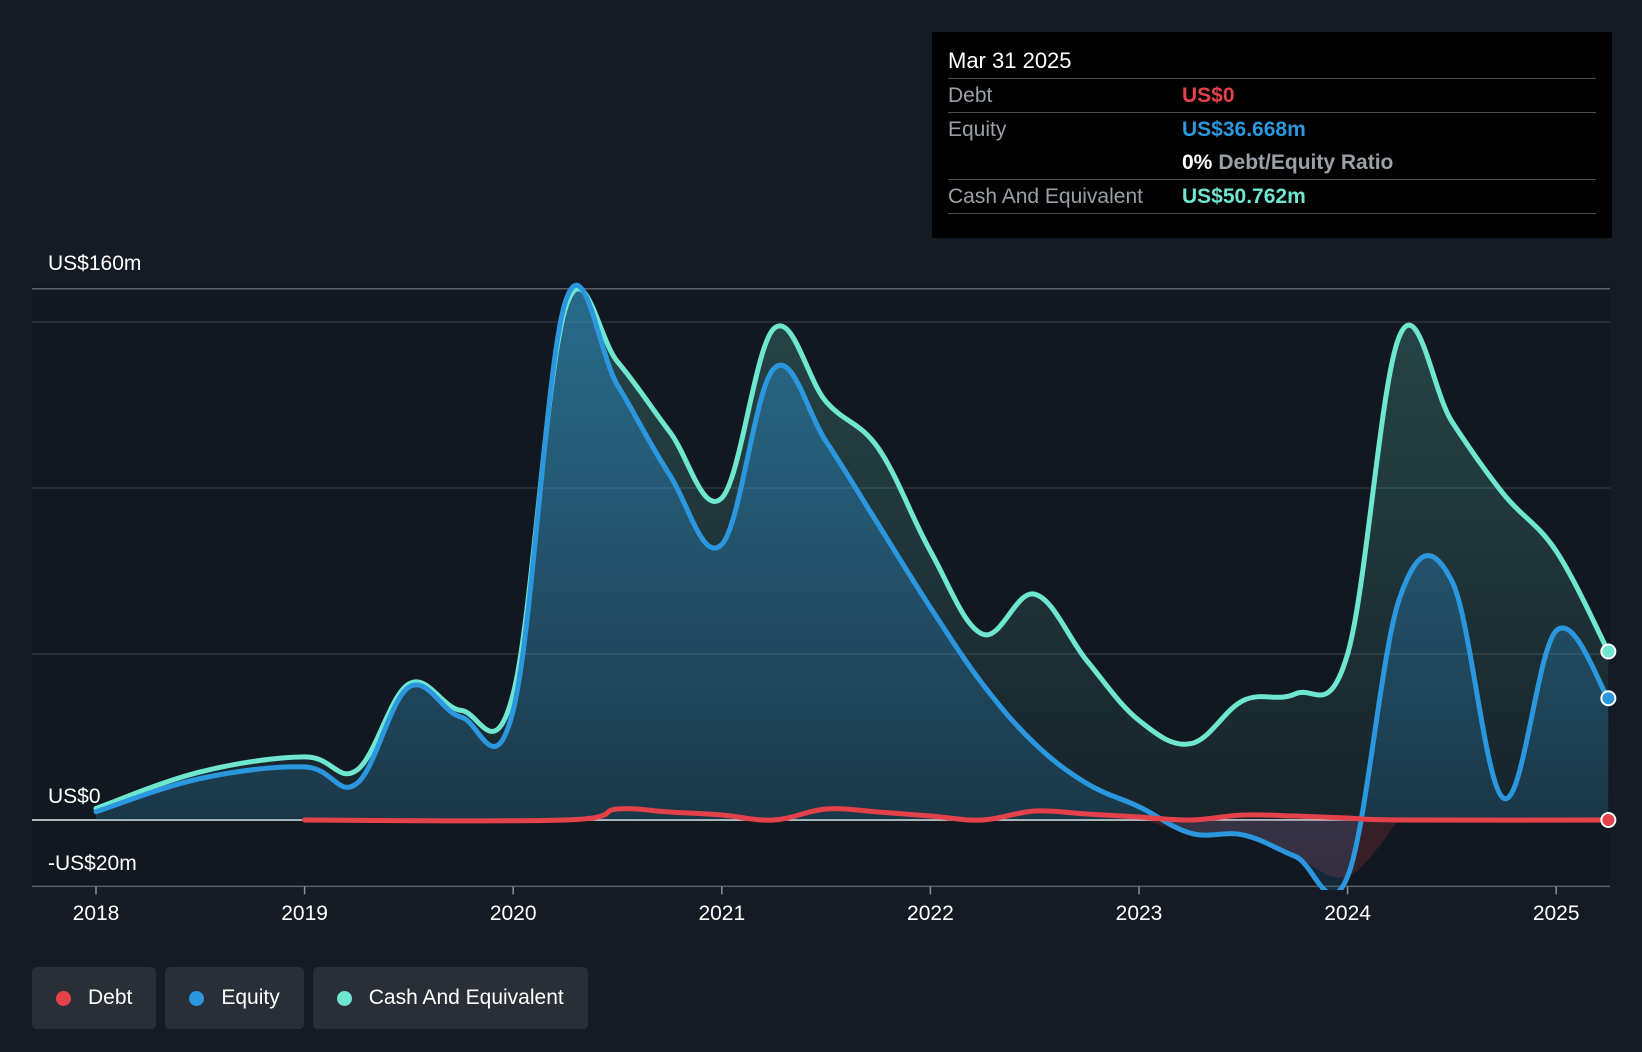 The height and width of the screenshot is (1052, 1642). What do you see at coordinates (1197, 162) in the screenshot?
I see `tooltip-ratio-value: 0%` at bounding box center [1197, 162].